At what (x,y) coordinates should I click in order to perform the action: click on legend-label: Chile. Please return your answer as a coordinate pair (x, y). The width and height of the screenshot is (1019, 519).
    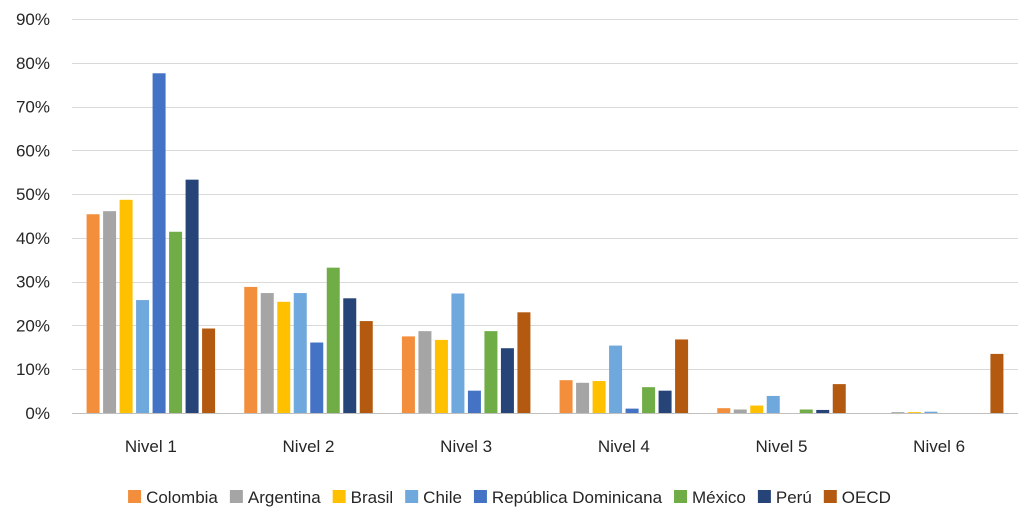
    Looking at the image, I should click on (442, 497).